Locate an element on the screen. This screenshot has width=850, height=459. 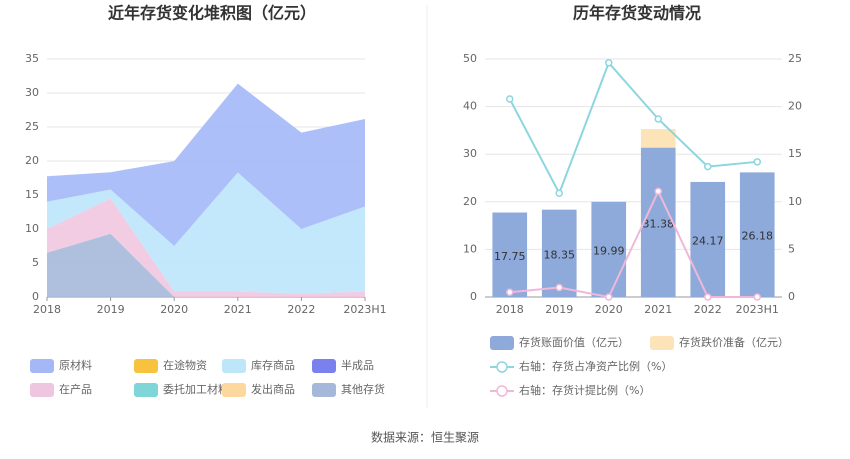
value-label: 18.35 is located at coordinates (560, 254).